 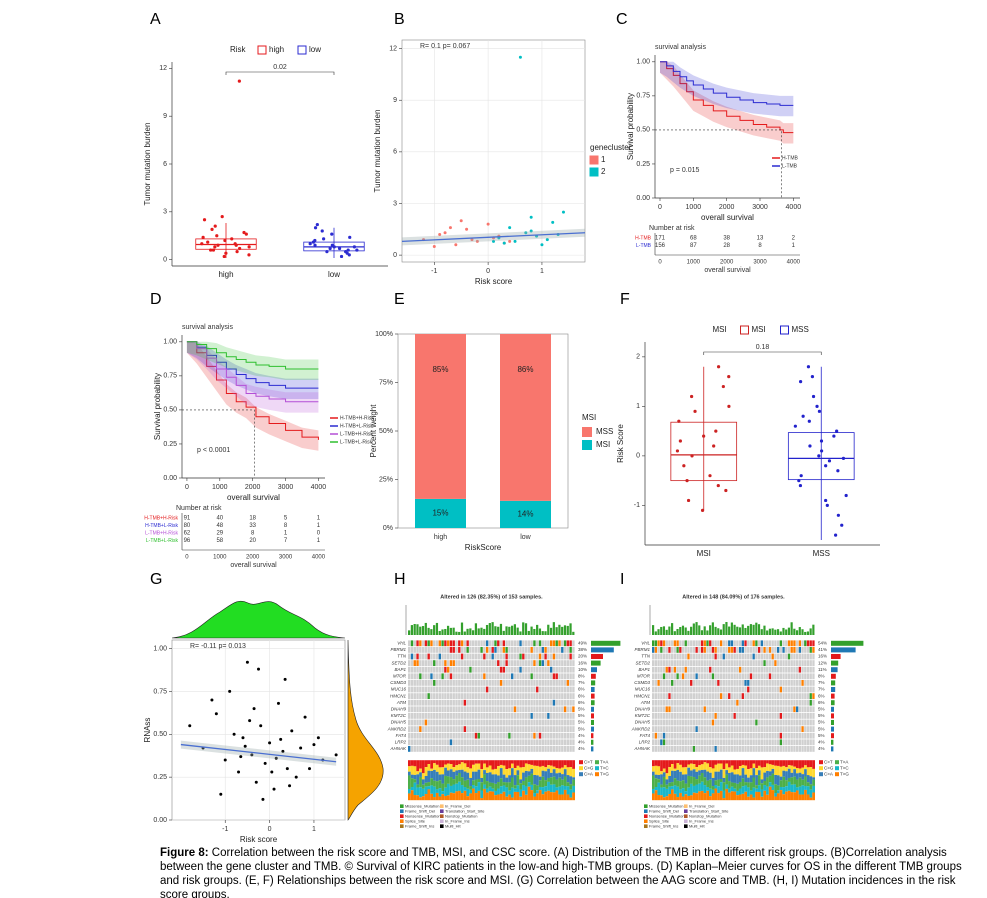 I want to click on y-tick-label: 1.00, so click(x=643, y=62).